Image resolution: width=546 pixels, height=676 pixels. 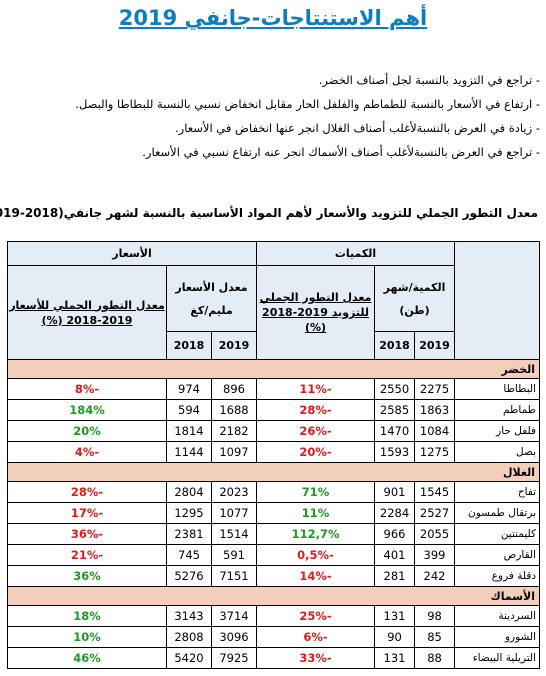 I want to click on table-row: السردينة 98 131 -25% 3714 3143 18%, so click(x=274, y=616).